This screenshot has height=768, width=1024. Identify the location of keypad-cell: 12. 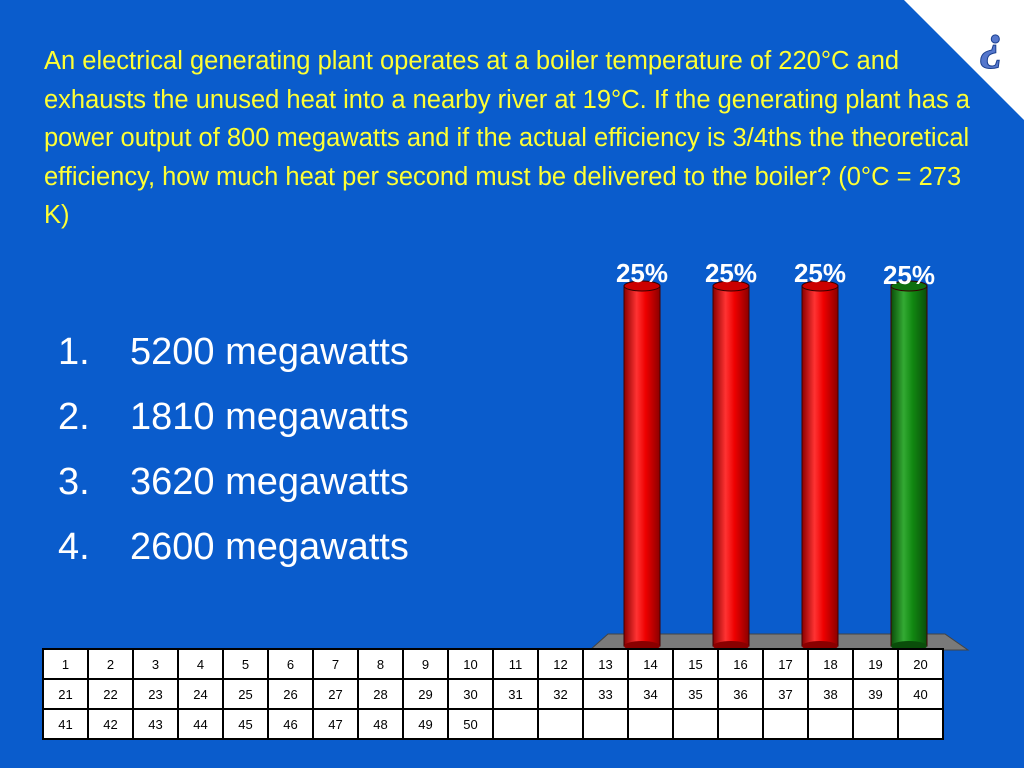
(560, 664).